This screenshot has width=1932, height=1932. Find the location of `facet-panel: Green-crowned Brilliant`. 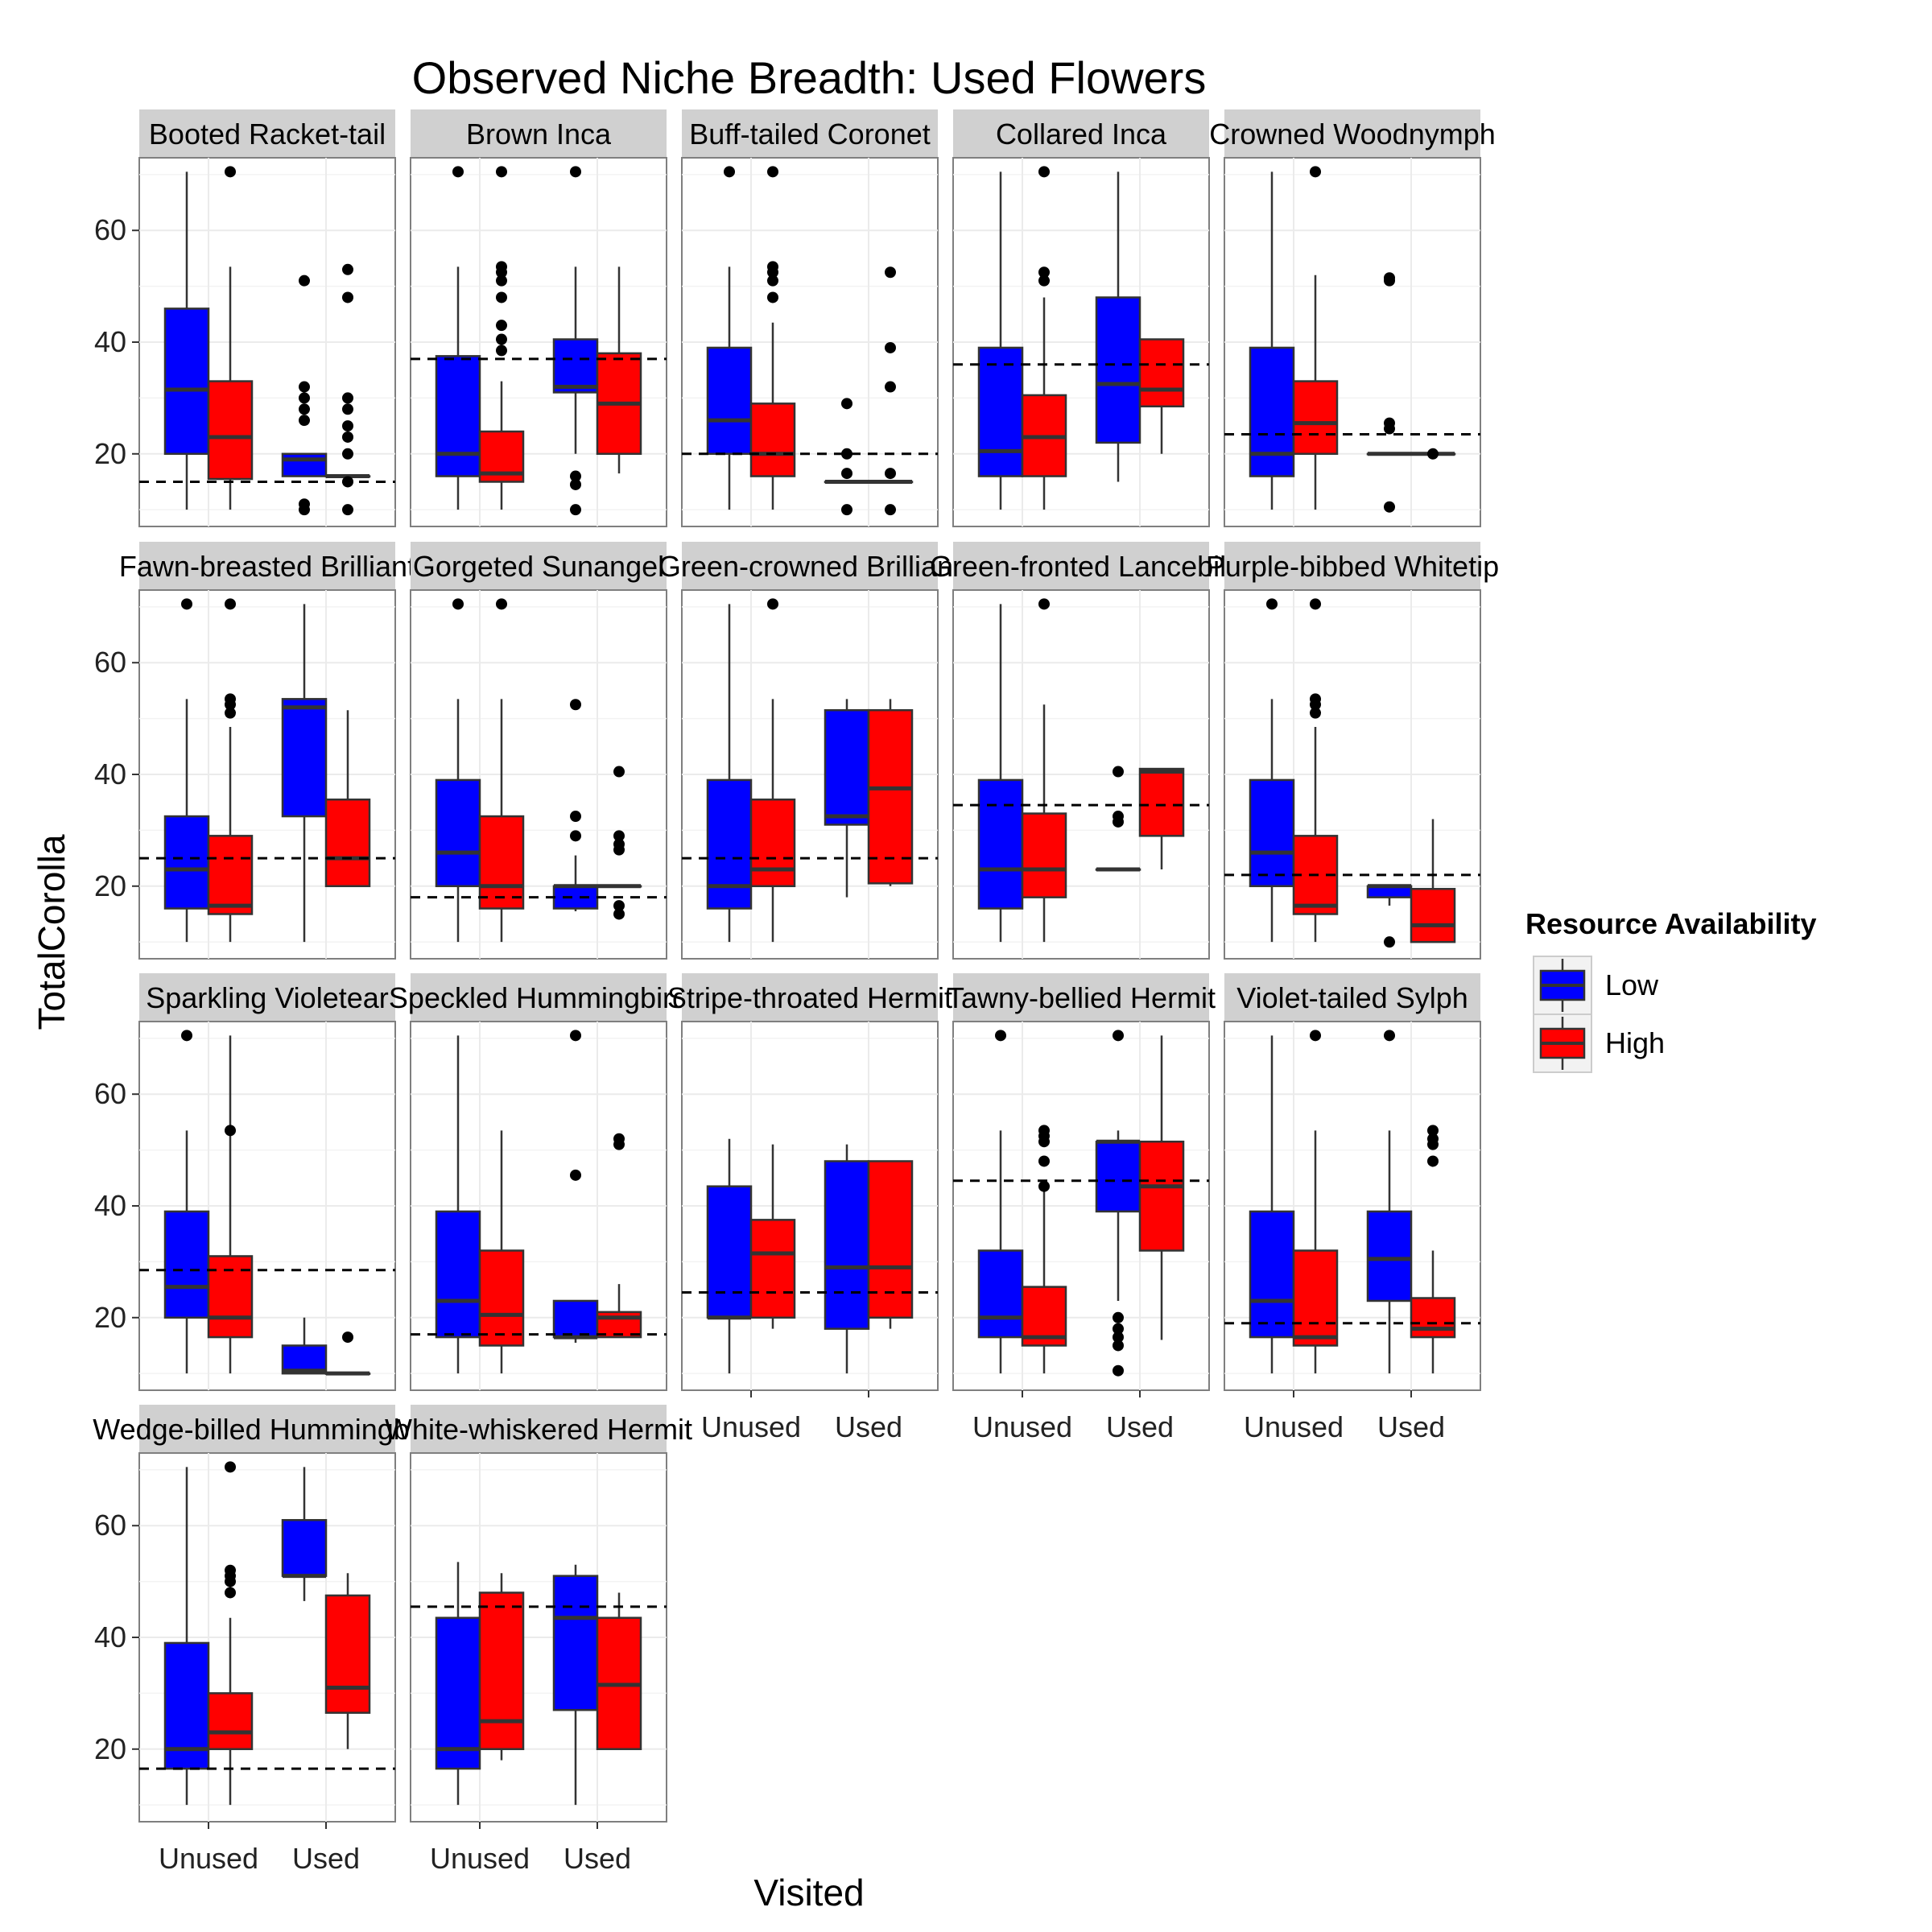

facet-panel: Green-crowned Brilliant is located at coordinates (809, 751).